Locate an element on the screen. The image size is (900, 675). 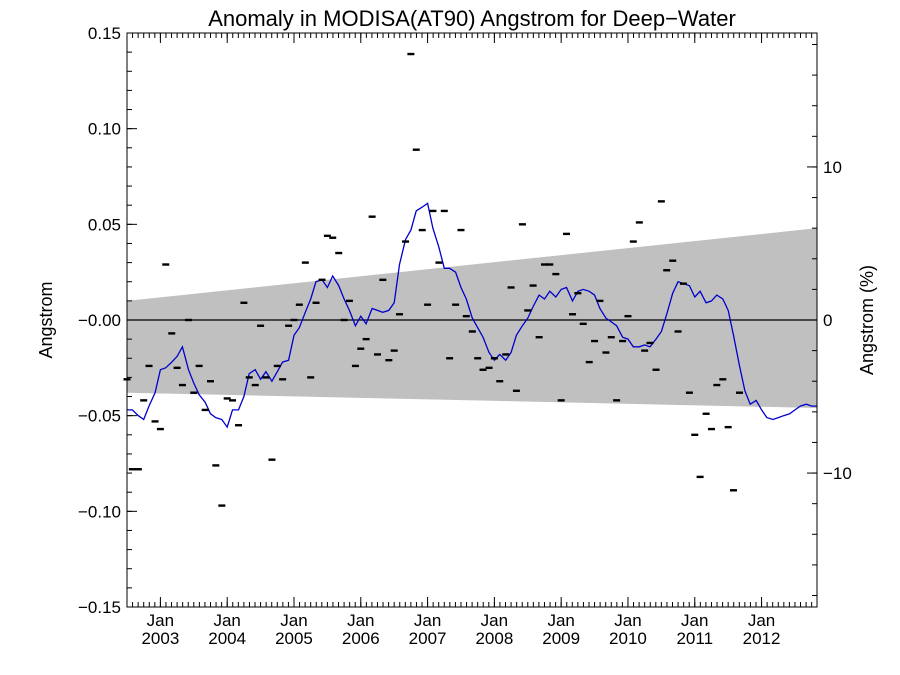
y-tick-label-left: −0.10 is located at coordinates (99, 511).